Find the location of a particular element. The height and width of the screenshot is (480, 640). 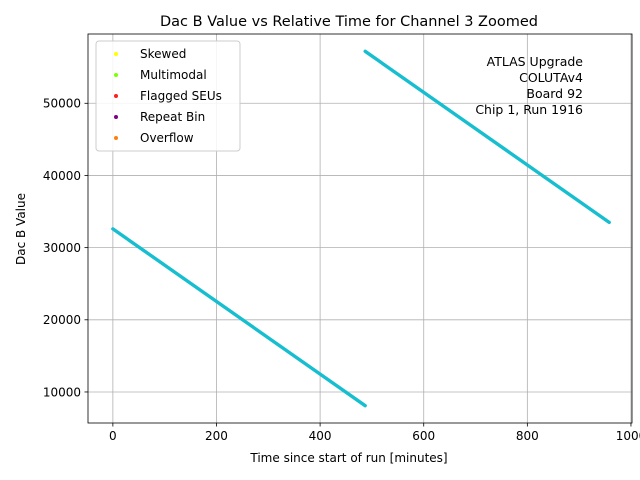

annotation-line: Chip 1, Run 1916 is located at coordinates (529, 109).